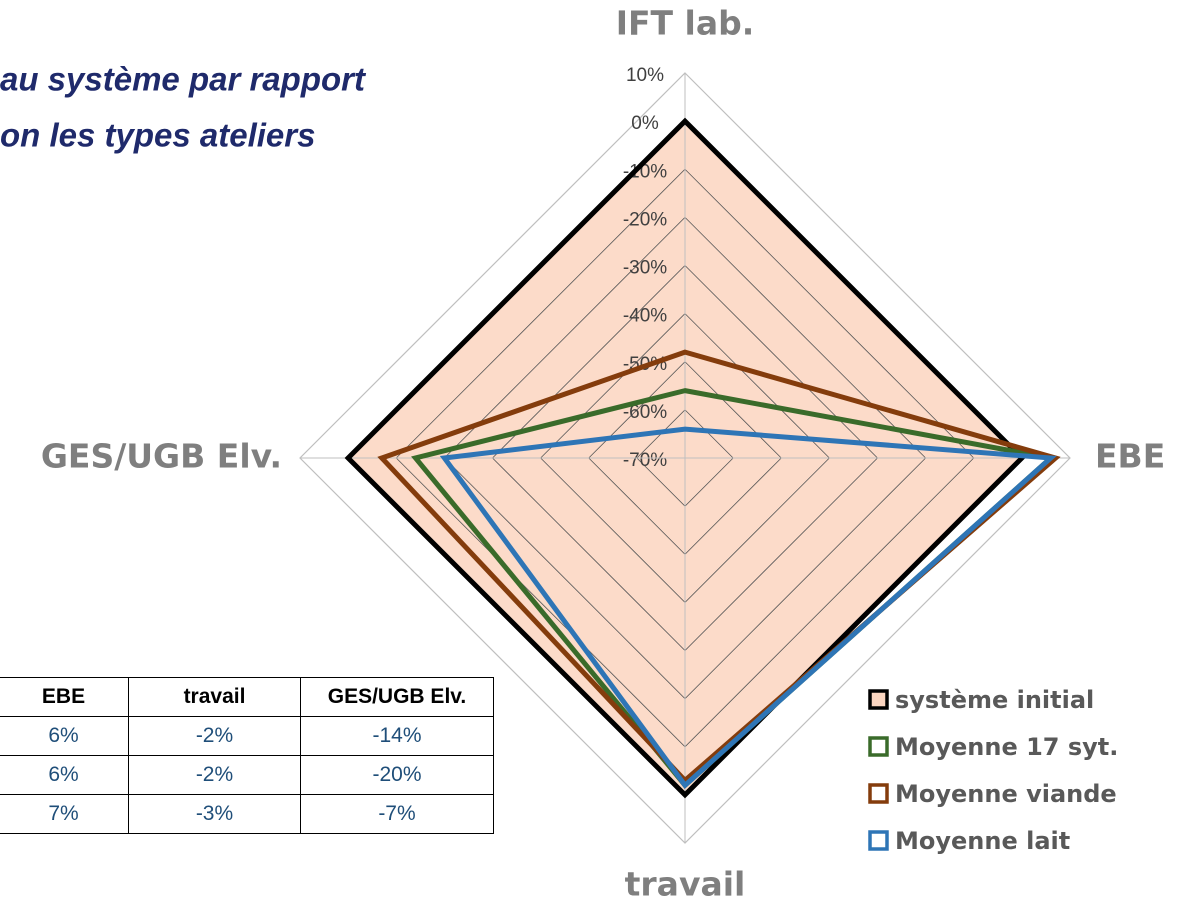 The width and height of the screenshot is (1183, 908). Describe the element at coordinates (685, 884) in the screenshot. I see `axis-label: travail` at that location.